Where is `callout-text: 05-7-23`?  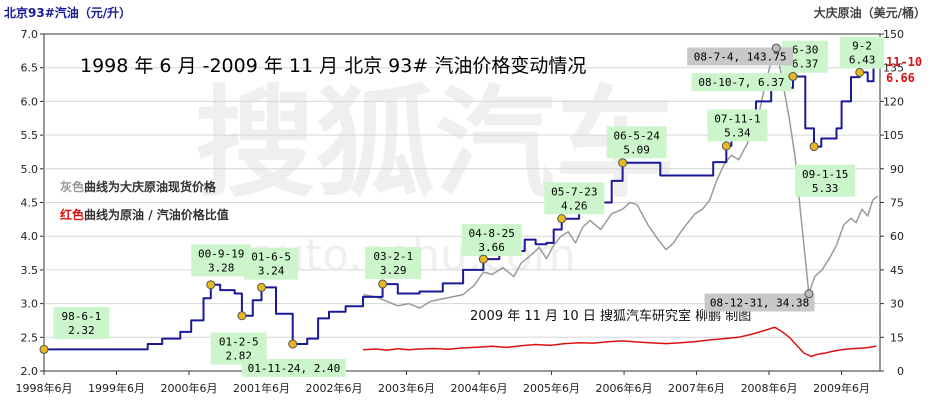
callout-text: 05-7-23 is located at coordinates (574, 191).